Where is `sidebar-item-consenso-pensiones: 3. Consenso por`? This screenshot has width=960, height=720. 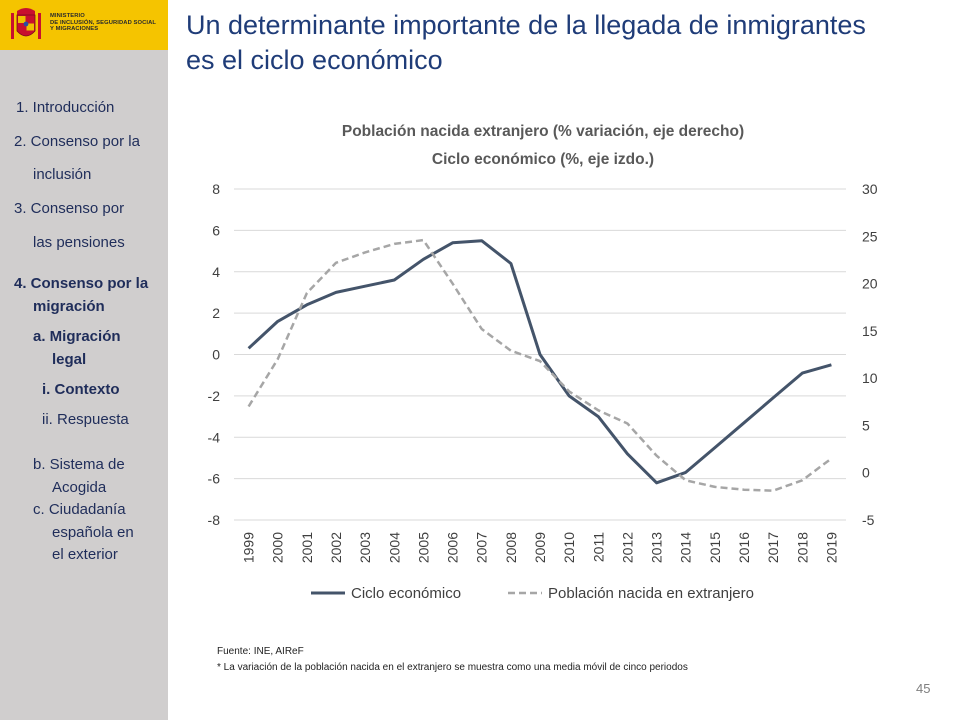
sidebar-item-consenso-pensiones: 3. Consenso por is located at coordinates (69, 208).